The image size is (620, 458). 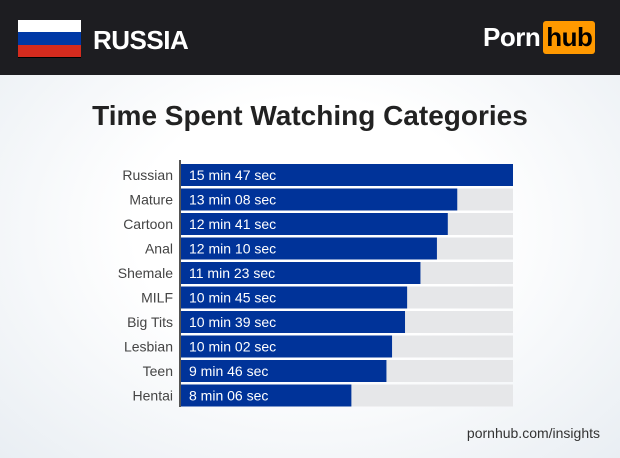 What do you see at coordinates (151, 200) in the screenshot?
I see `category-label: Mature` at bounding box center [151, 200].